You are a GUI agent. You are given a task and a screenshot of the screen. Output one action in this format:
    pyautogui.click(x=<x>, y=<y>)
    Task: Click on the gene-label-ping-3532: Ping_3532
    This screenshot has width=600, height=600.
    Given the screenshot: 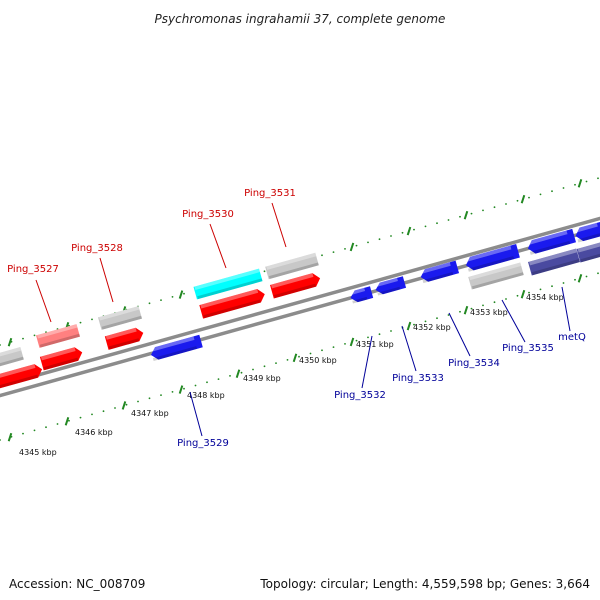 What is the action you would take?
    pyautogui.click(x=360, y=395)
    